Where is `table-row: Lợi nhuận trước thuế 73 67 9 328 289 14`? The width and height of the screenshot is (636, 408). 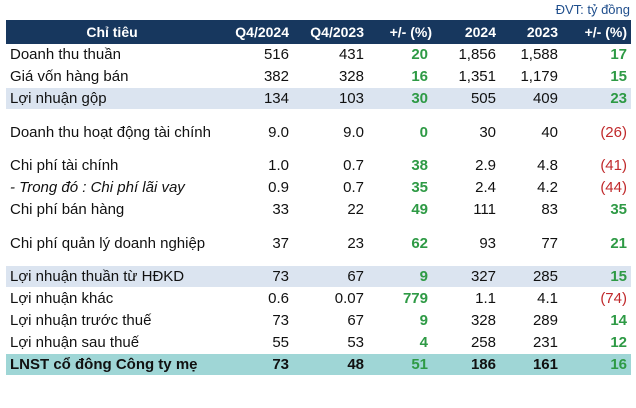 table-row: Lợi nhuận trước thuế 73 67 9 328 289 14 is located at coordinates (318, 320).